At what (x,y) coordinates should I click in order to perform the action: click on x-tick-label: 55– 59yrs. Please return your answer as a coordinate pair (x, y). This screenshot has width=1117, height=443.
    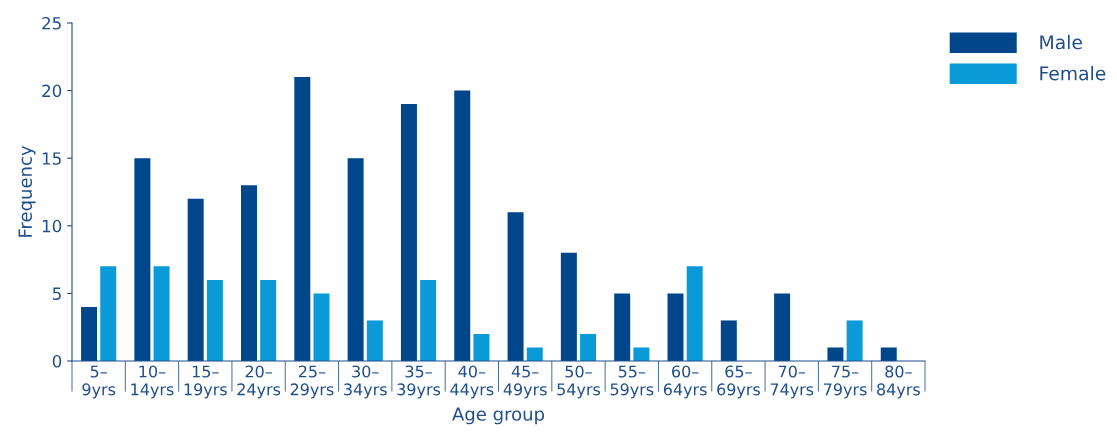
    Looking at the image, I should click on (632, 382).